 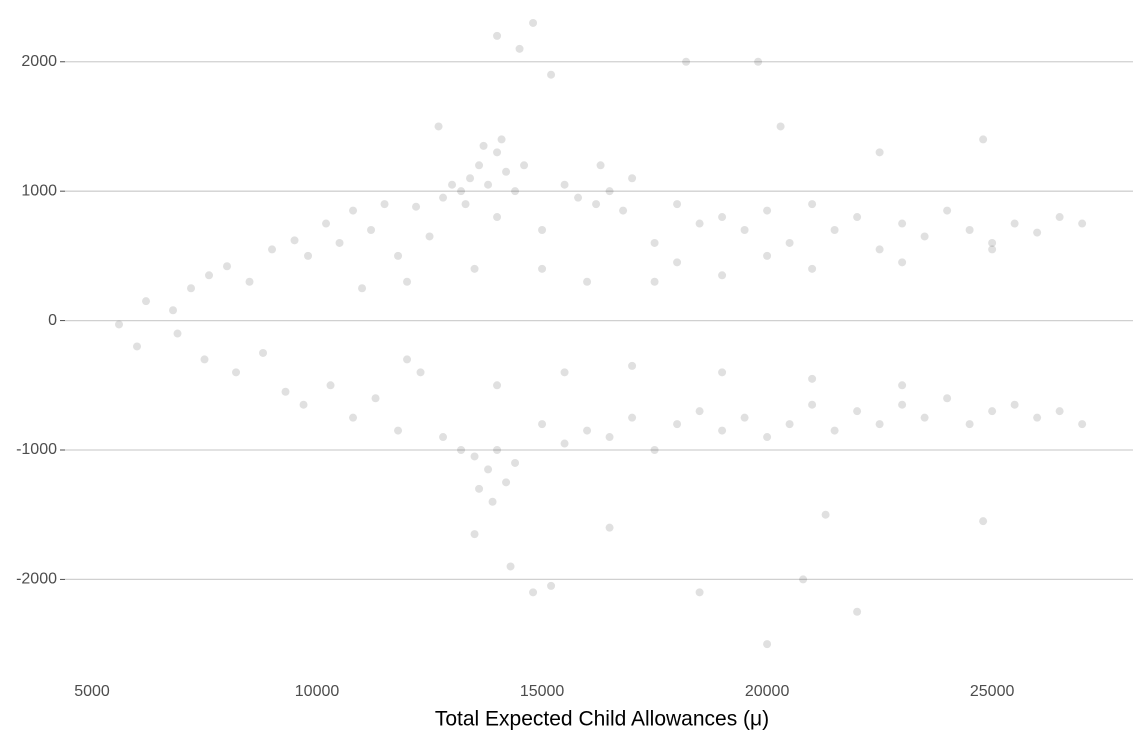 What do you see at coordinates (767, 691) in the screenshot?
I see `x-tick-label: 20000` at bounding box center [767, 691].